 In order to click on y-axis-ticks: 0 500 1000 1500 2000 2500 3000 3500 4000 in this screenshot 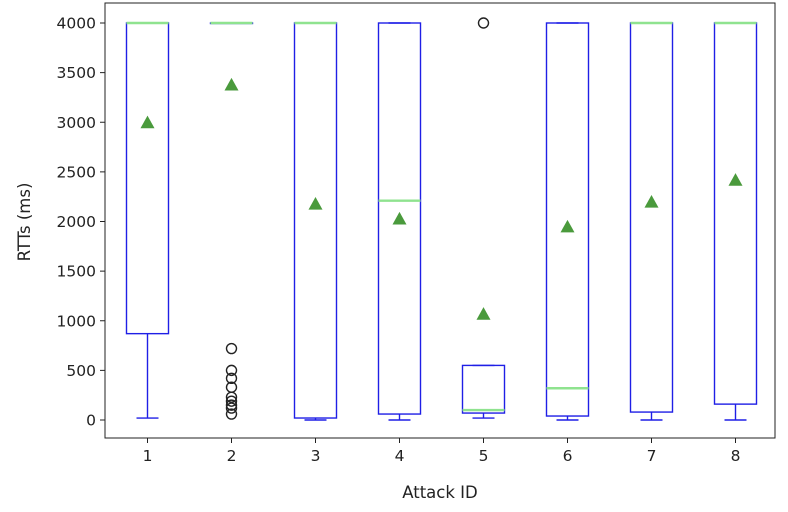, I will do `click(81, 222)`.